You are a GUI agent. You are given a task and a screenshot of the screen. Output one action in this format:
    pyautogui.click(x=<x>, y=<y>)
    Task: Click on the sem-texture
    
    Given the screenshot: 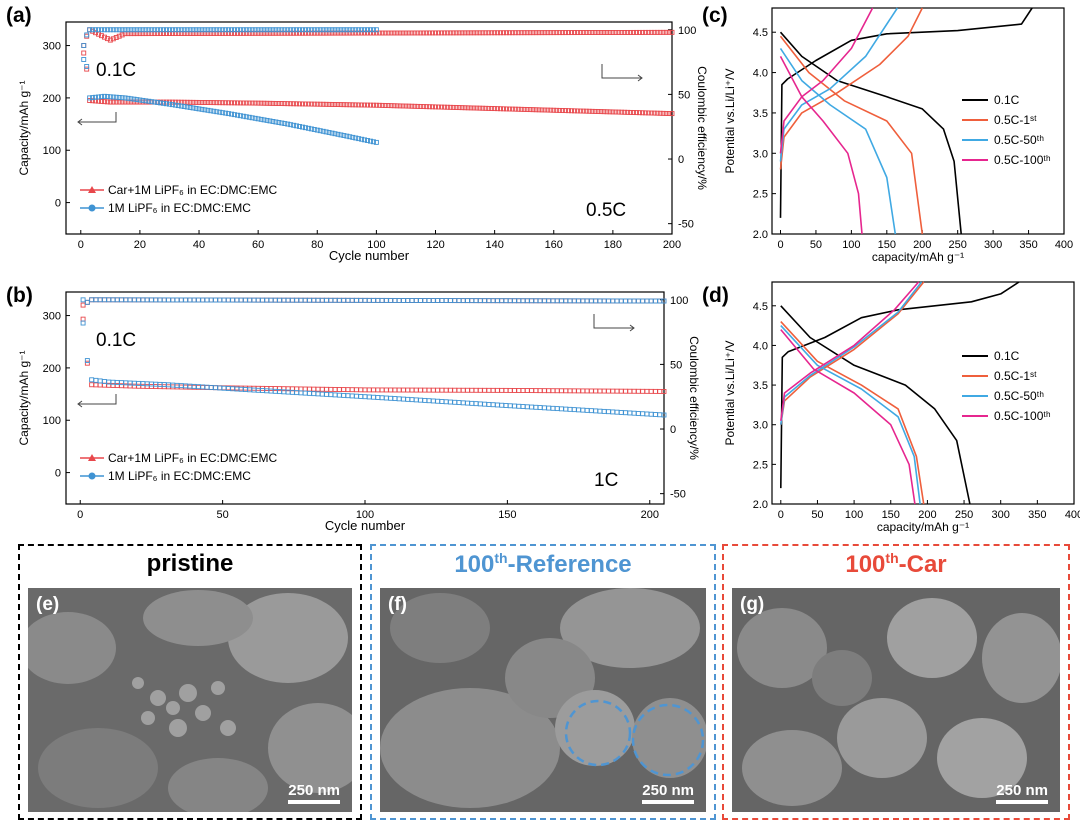 What is the action you would take?
    pyautogui.click(x=896, y=700)
    